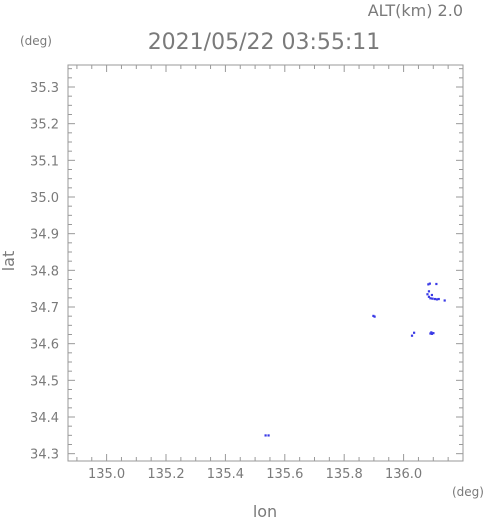 Image resolution: width=491 pixels, height=521 pixels. Describe the element at coordinates (44, 418) in the screenshot. I see `y-tick-label: 34.4` at that location.